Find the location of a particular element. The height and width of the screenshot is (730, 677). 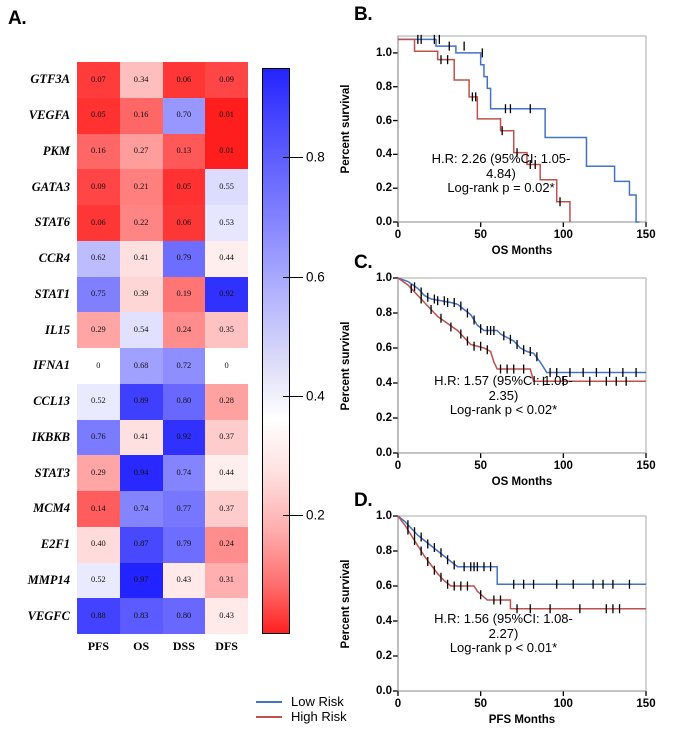

heatmap-cell: 0.07 is located at coordinates (98, 80).